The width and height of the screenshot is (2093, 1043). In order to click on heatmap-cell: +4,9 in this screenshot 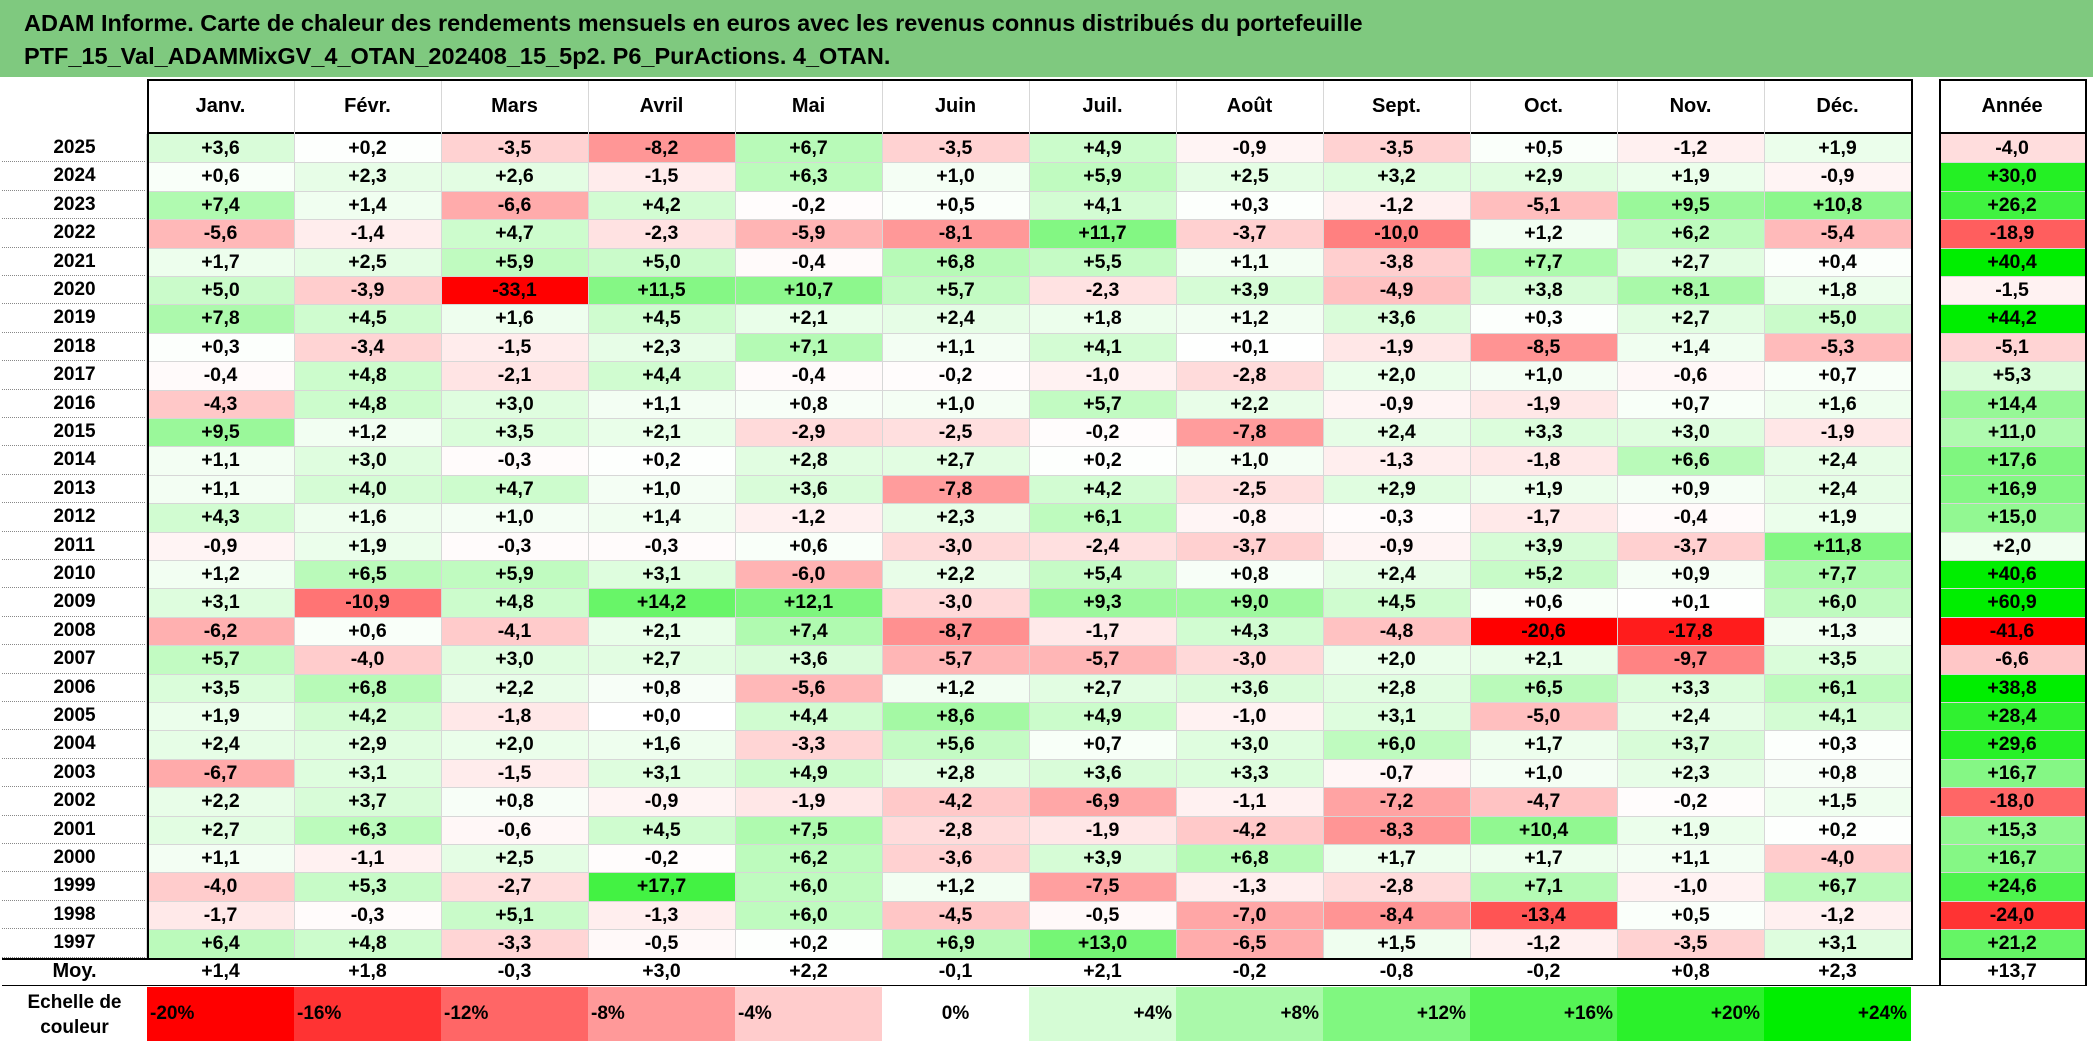, I will do `click(1102, 716)`.